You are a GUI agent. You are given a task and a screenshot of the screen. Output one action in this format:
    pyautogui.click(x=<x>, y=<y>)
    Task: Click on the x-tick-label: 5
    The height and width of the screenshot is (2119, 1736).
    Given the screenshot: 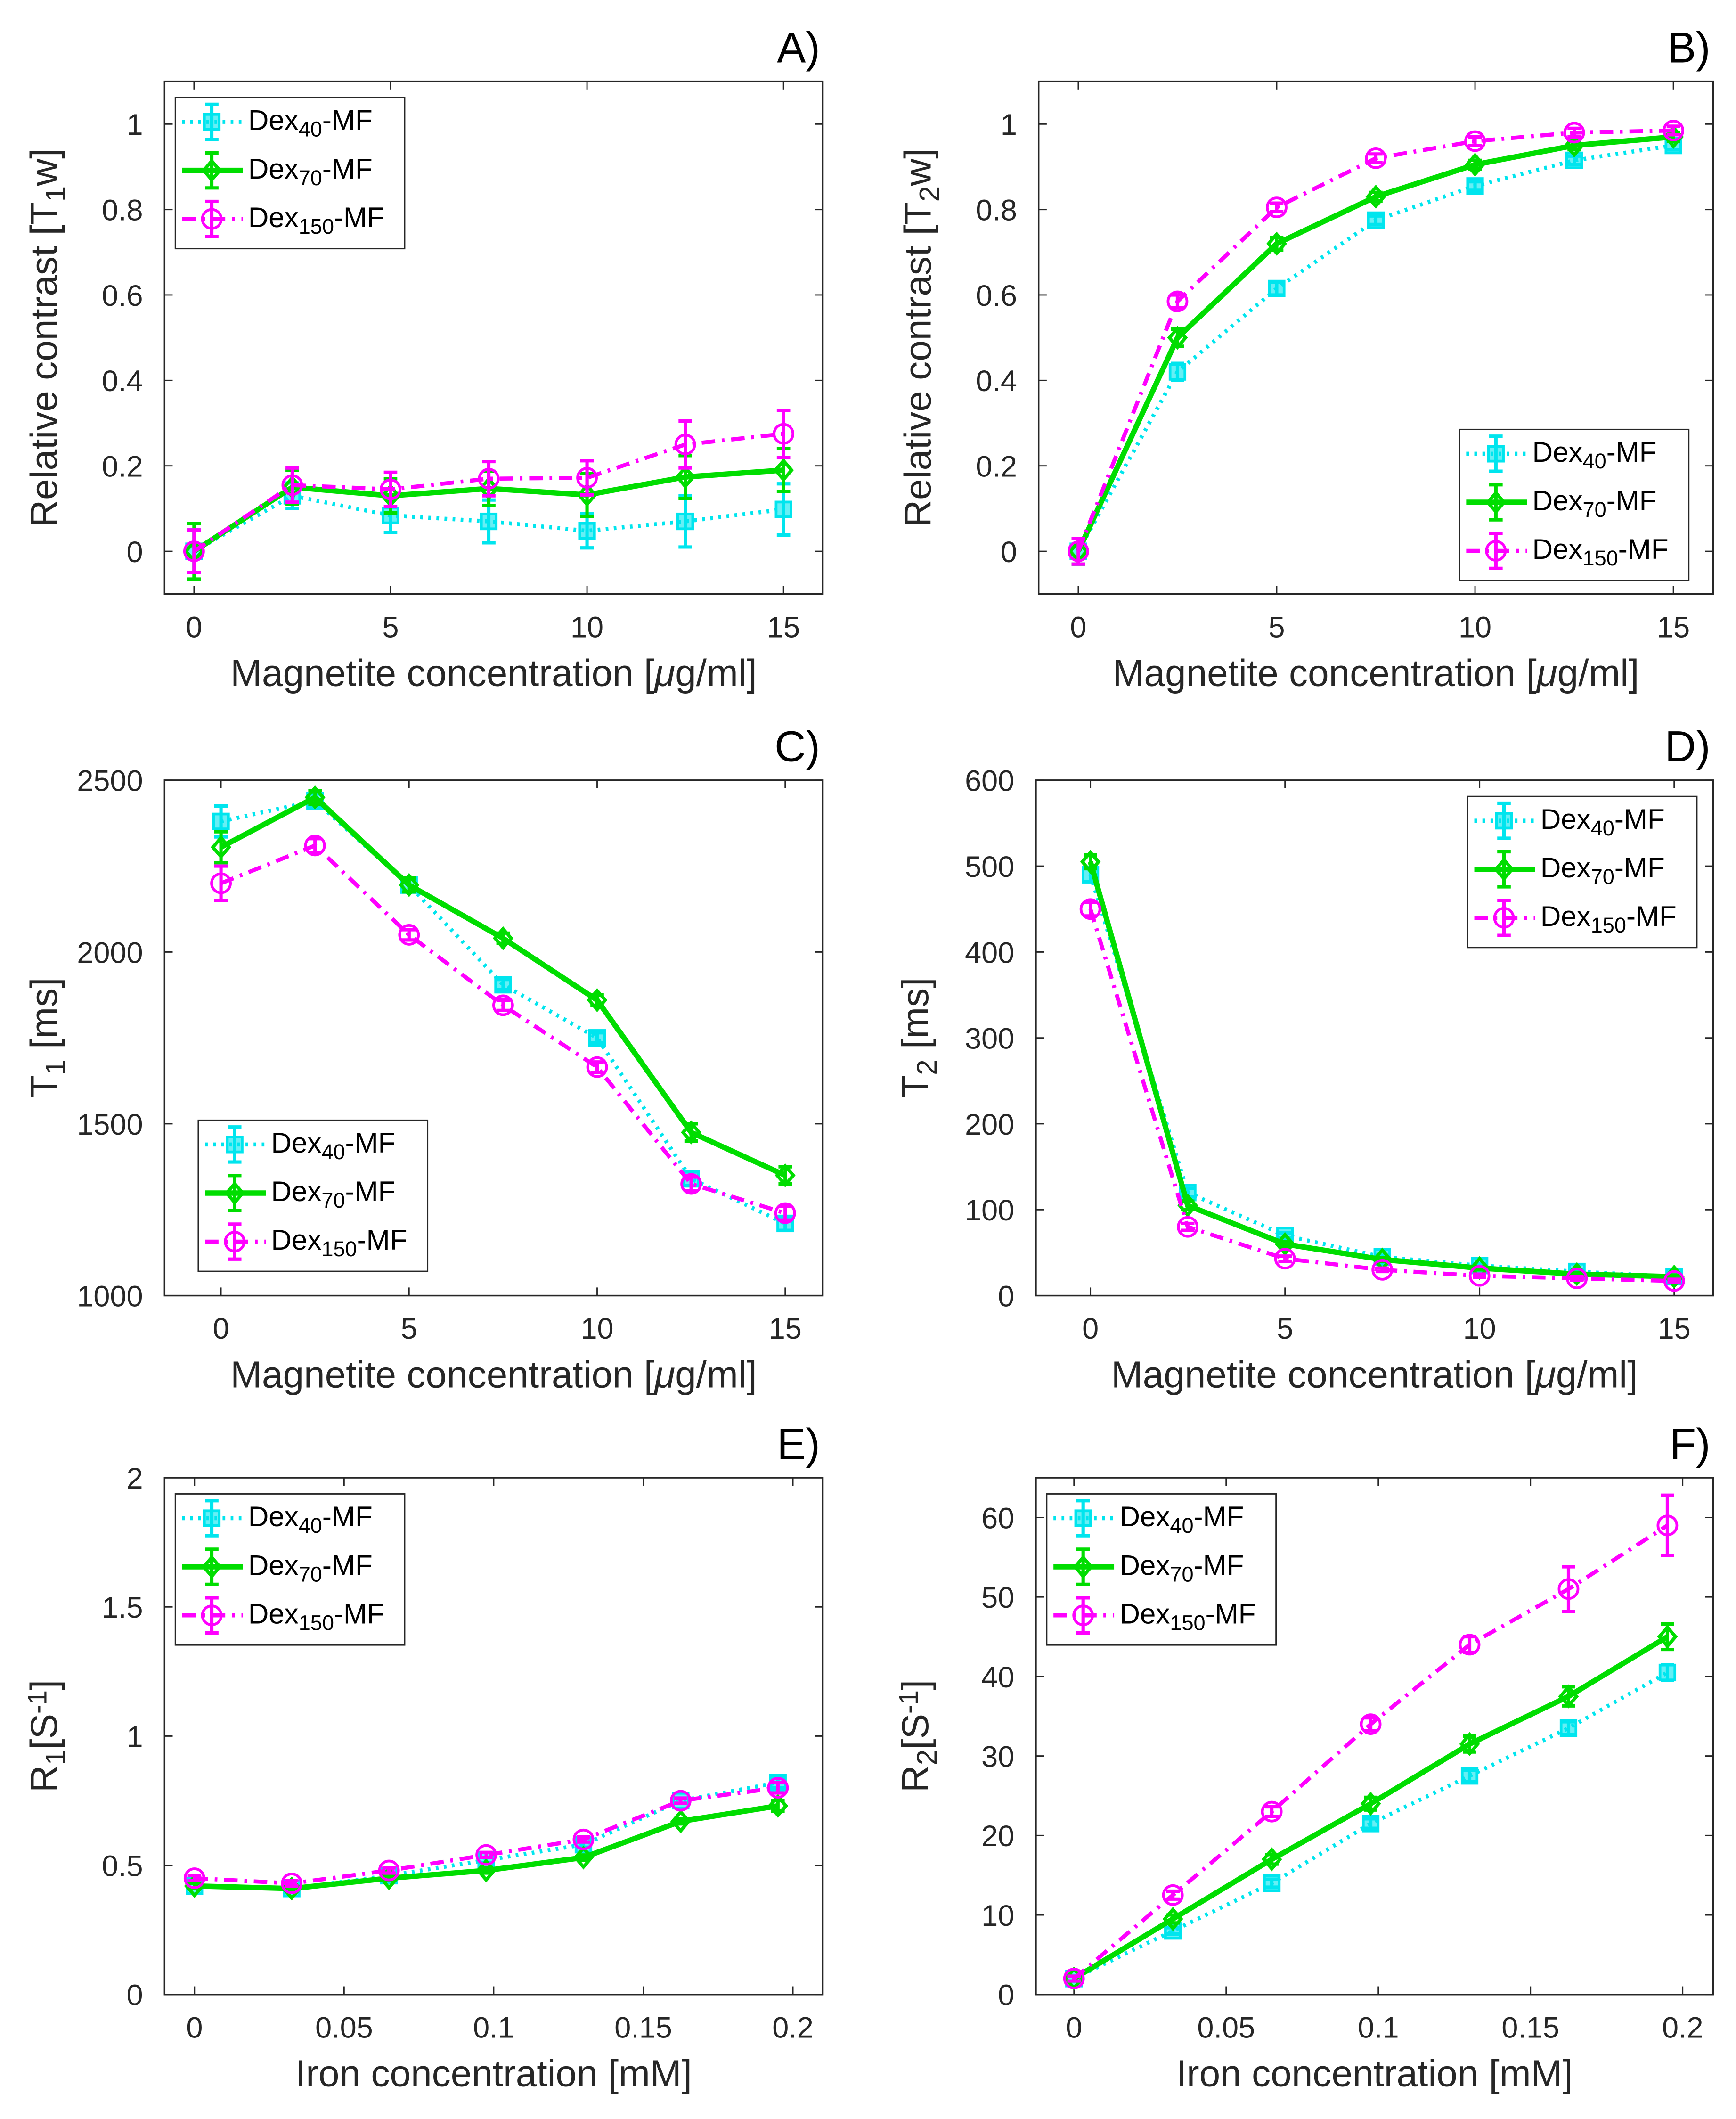 What is the action you would take?
    pyautogui.click(x=390, y=627)
    